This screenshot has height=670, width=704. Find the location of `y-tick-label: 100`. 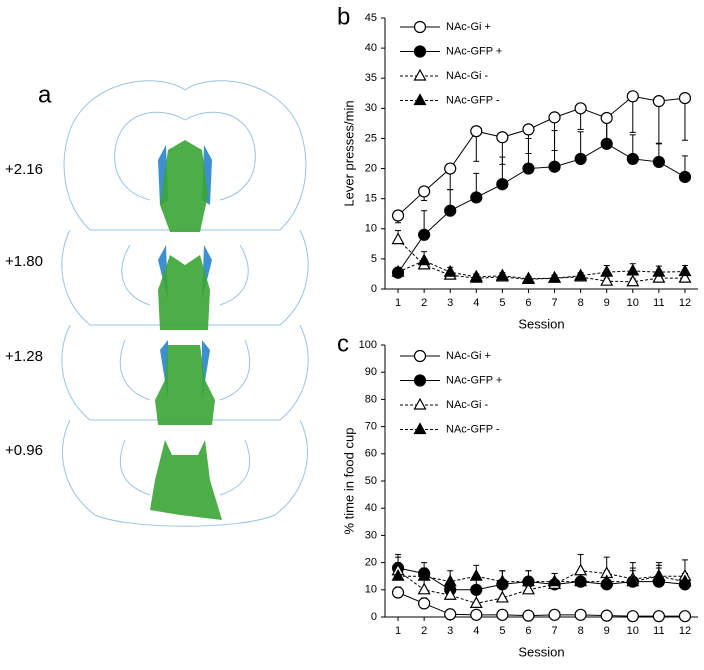

y-tick-label: 100 is located at coordinates (368, 345).